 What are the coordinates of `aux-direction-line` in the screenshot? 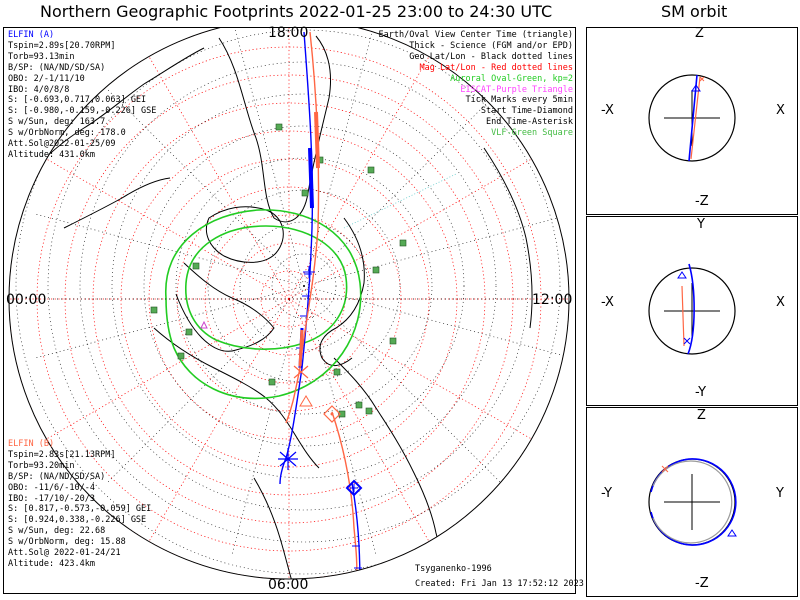 It's located at (400, 201).